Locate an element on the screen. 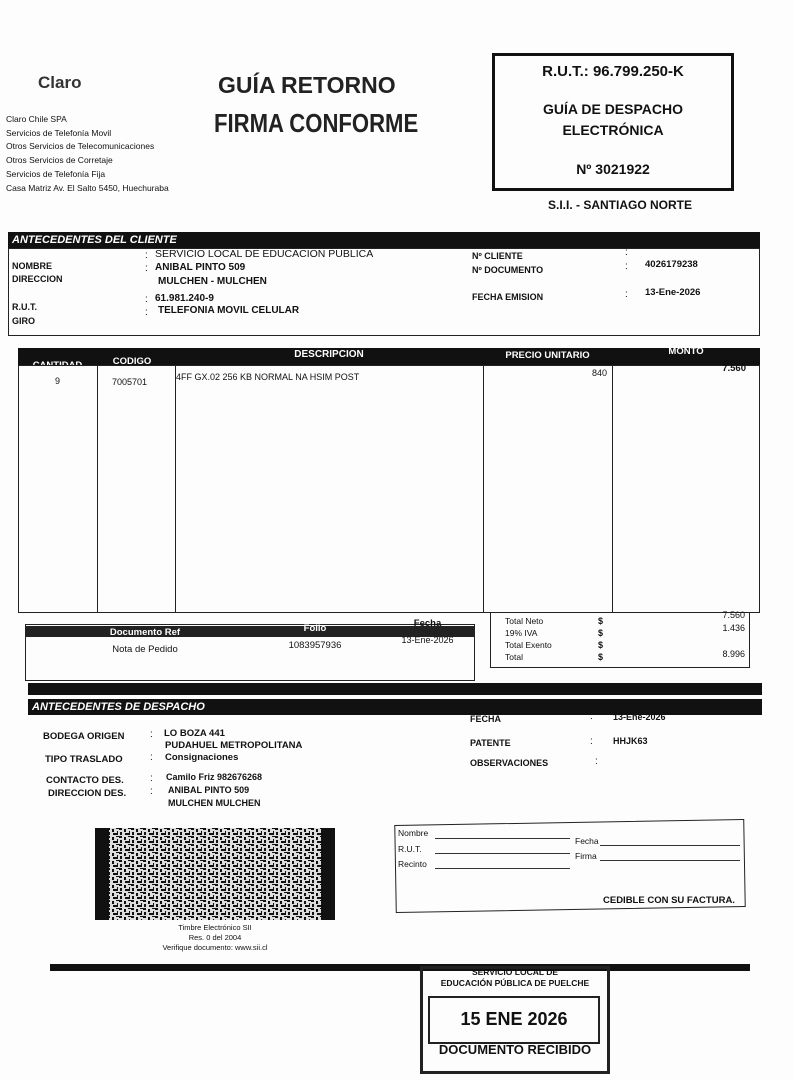  total-value: 1.436 is located at coordinates (733, 628).